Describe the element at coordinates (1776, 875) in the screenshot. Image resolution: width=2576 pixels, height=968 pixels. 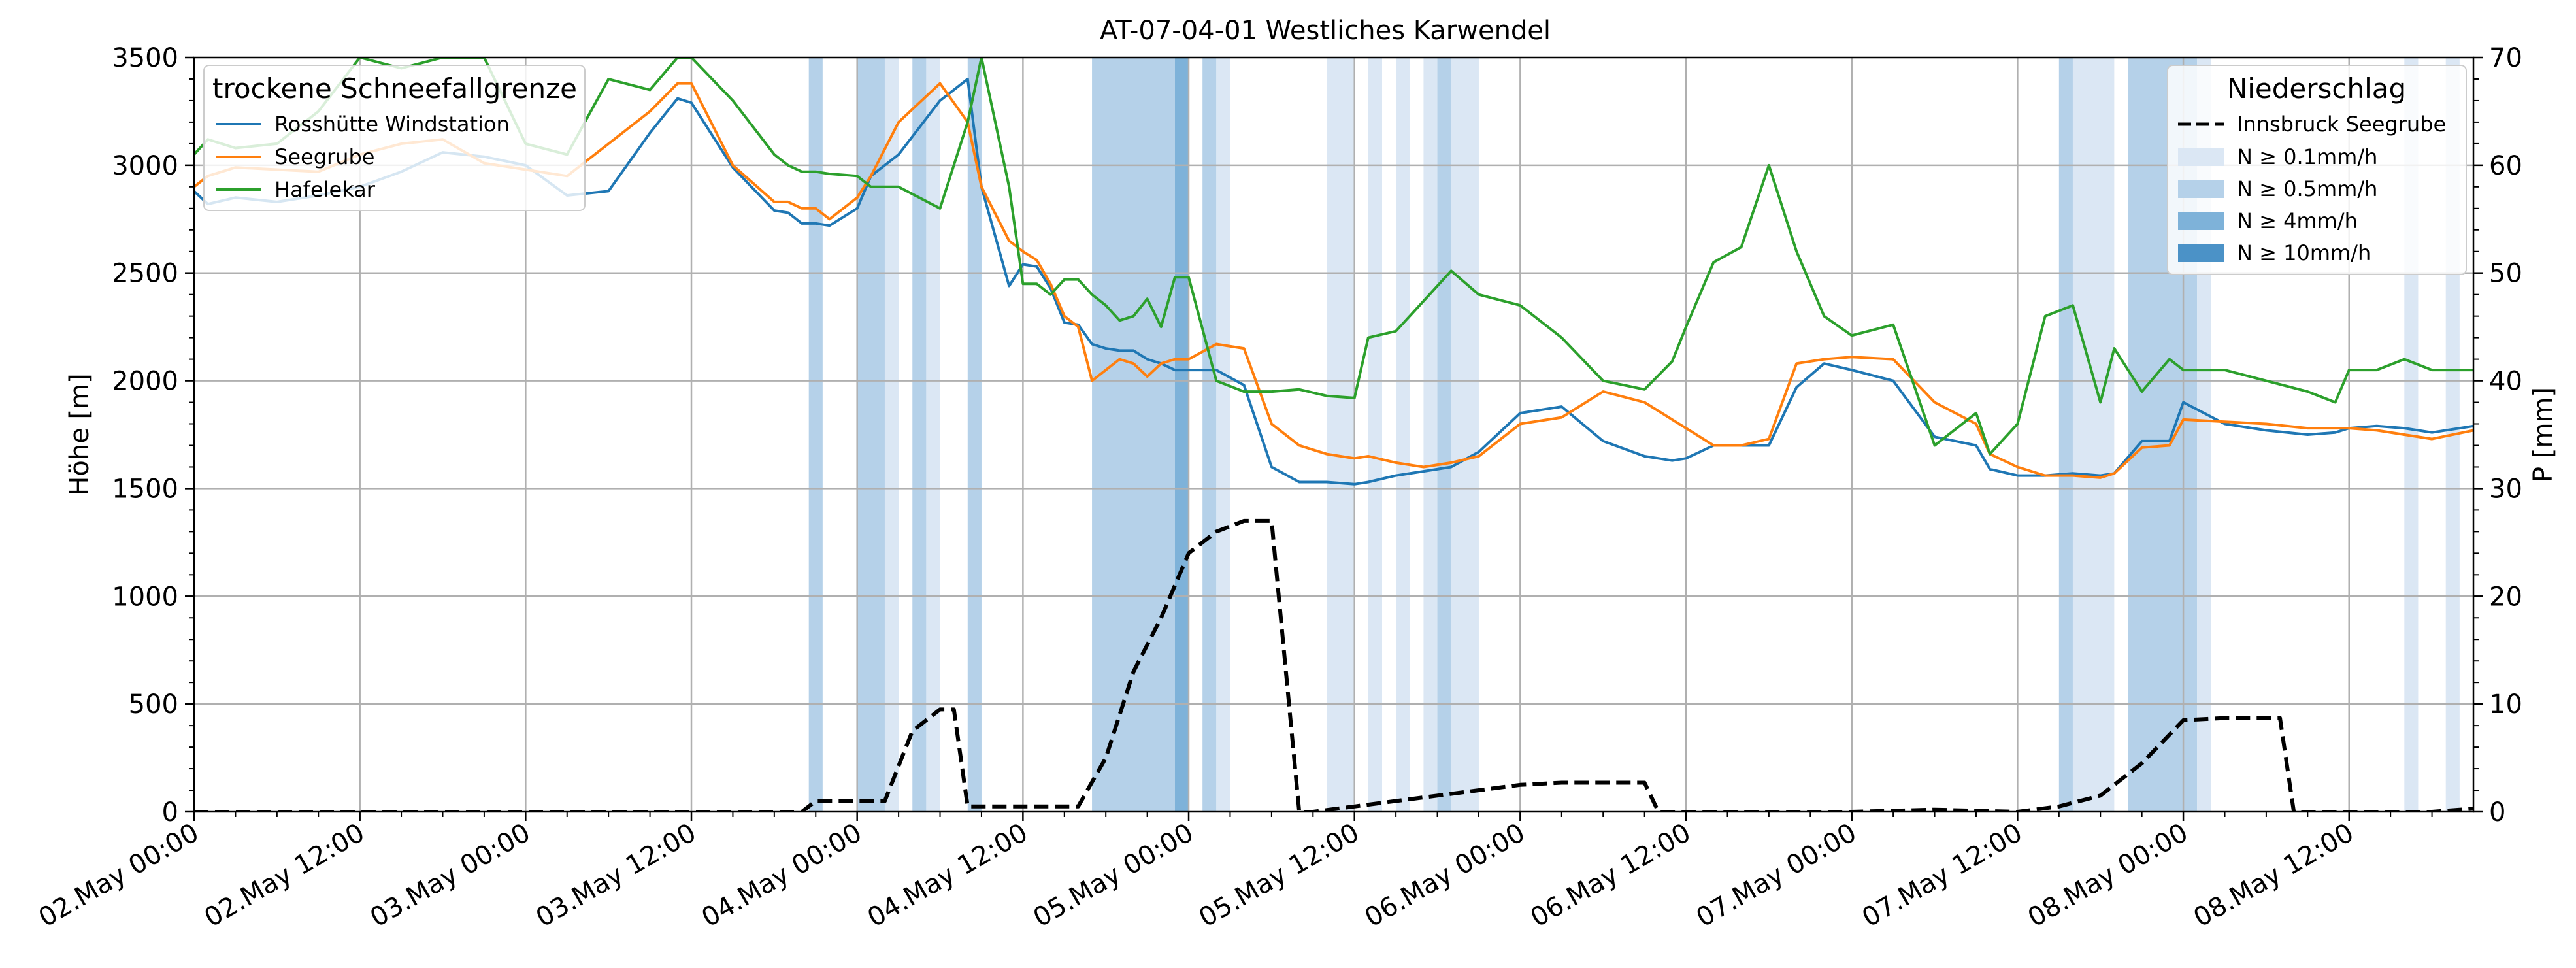
I see `x-tick-label-10: 07.May 00:00` at that location.